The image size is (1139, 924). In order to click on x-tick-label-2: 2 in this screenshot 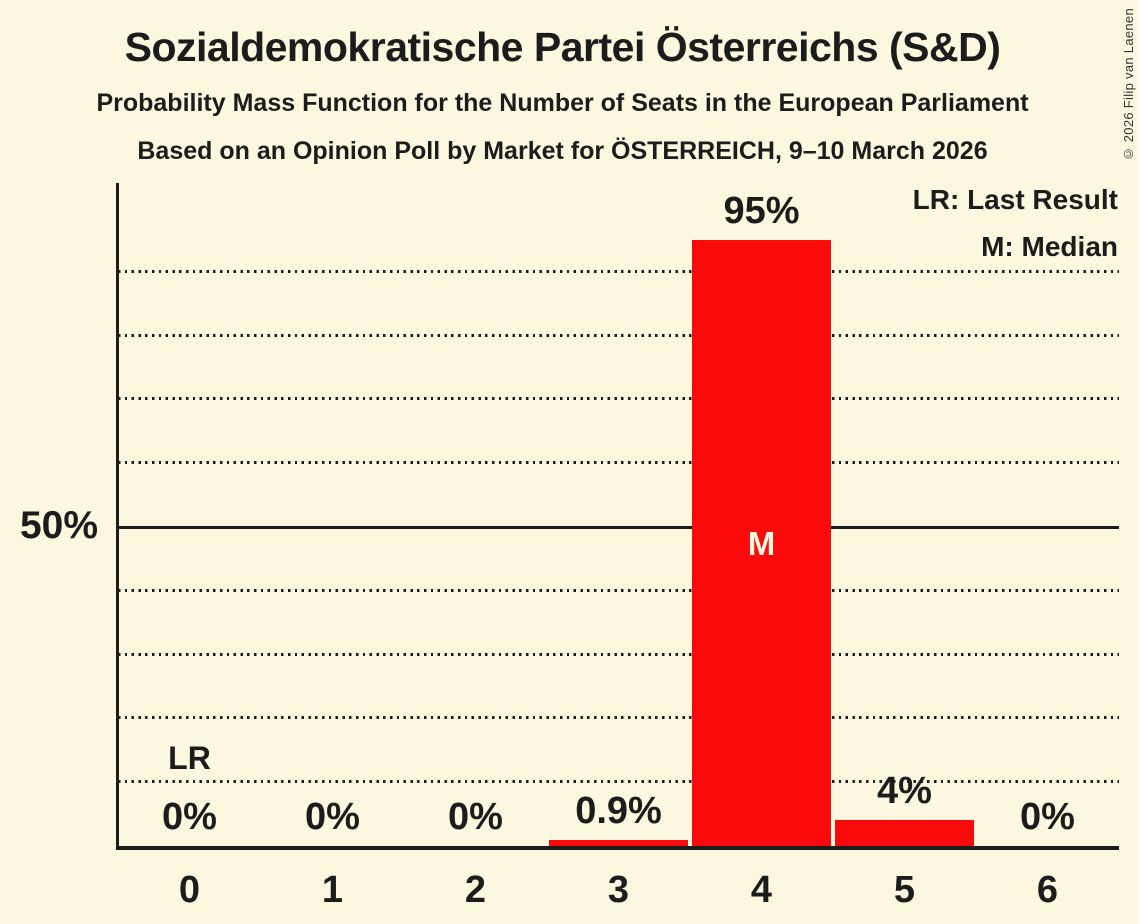, I will do `click(475, 890)`.